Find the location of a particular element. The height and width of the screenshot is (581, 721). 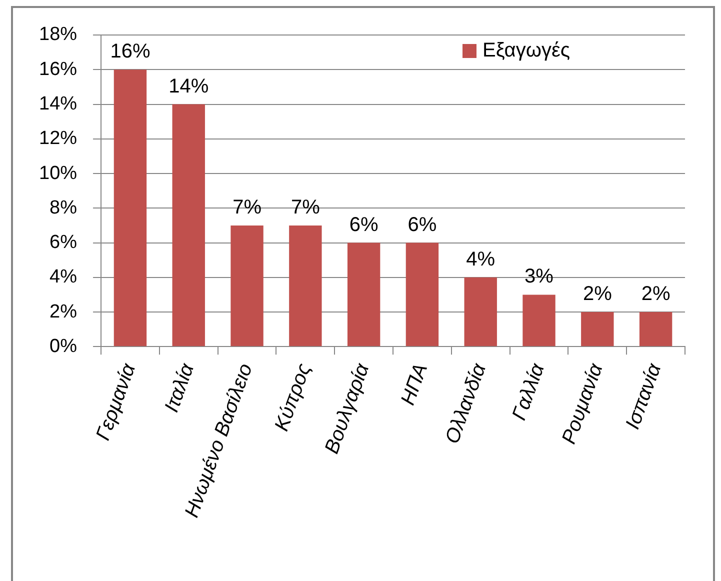

x-tick-label: Ιταλία is located at coordinates (179, 388).